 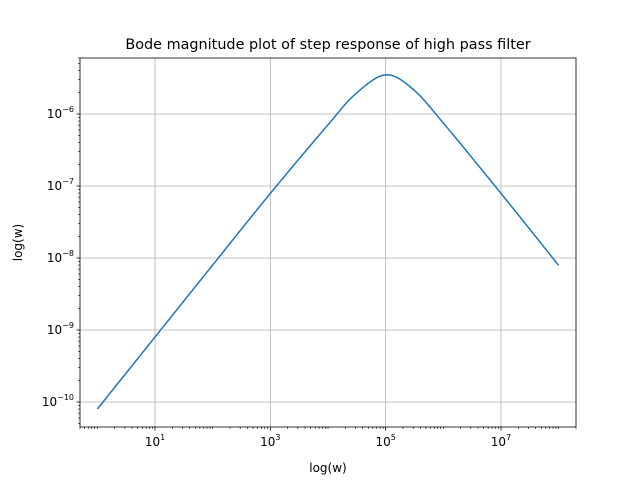 What do you see at coordinates (60, 185) in the screenshot?
I see `y-tick-label: 10⁻⁷` at bounding box center [60, 185].